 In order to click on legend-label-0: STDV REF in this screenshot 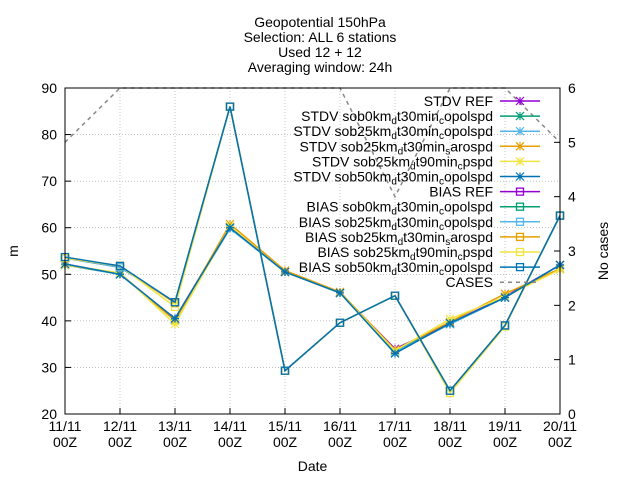, I will do `click(458, 101)`.